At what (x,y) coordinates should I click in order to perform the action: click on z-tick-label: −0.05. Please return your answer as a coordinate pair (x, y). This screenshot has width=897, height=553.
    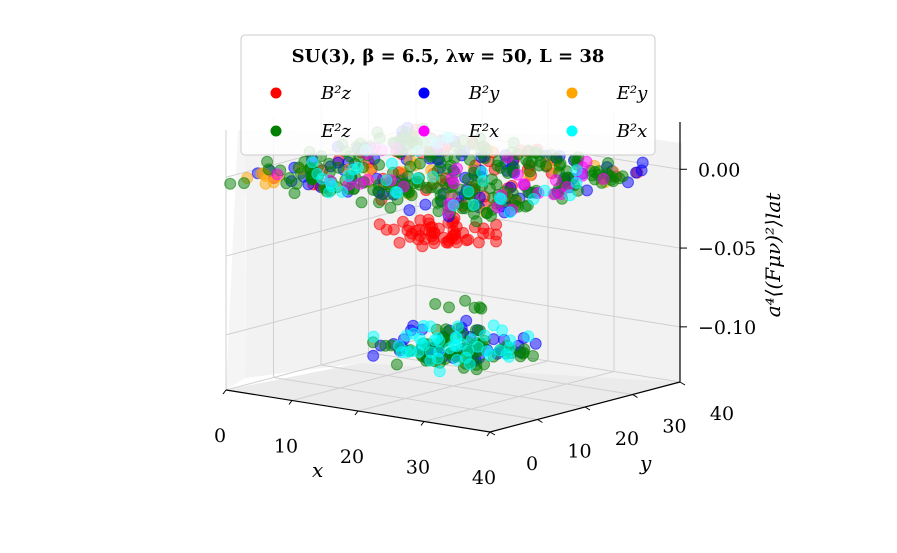
    Looking at the image, I should click on (727, 249).